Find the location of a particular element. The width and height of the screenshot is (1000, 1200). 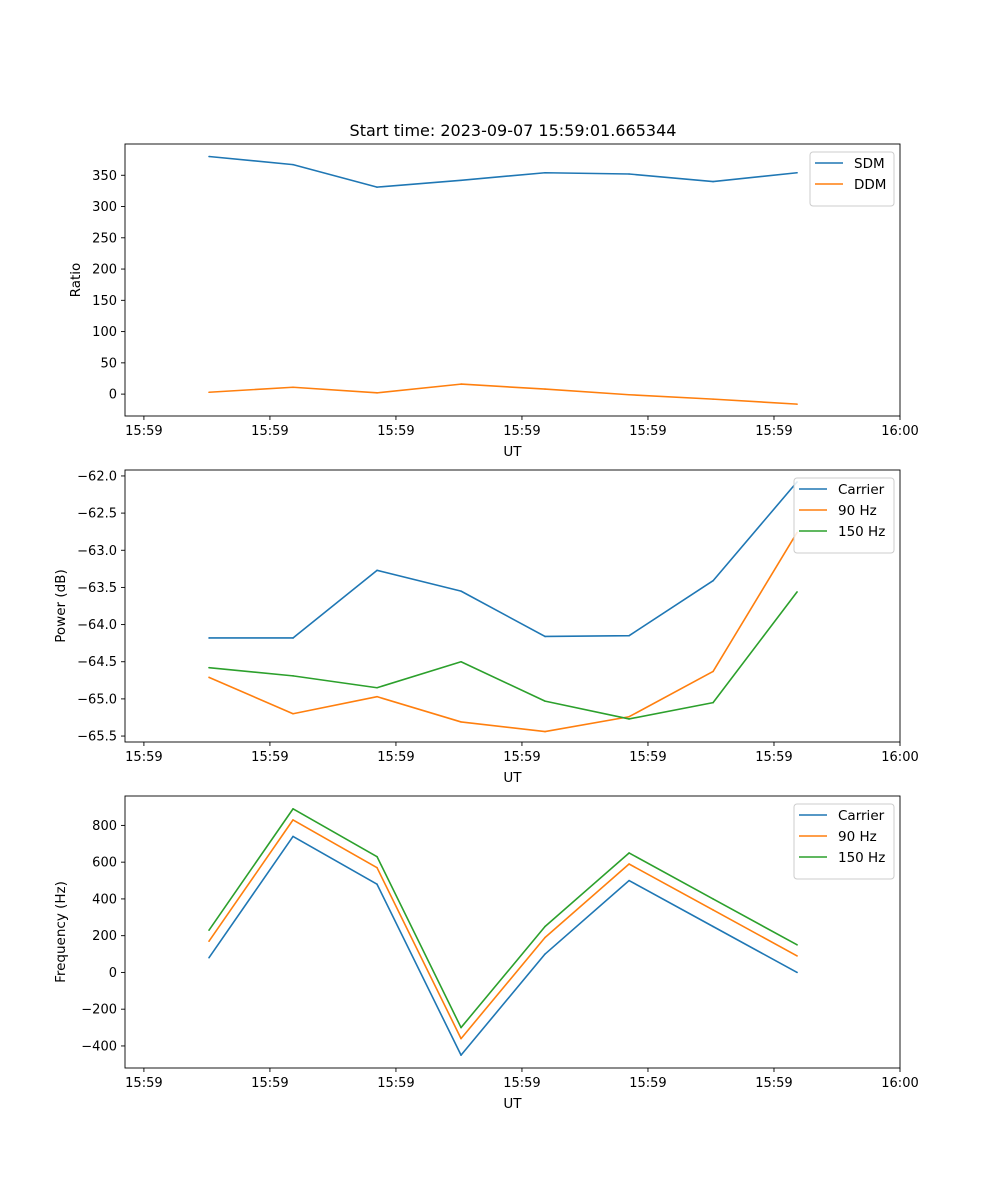

y-tick-label: 100 is located at coordinates (104, 332).